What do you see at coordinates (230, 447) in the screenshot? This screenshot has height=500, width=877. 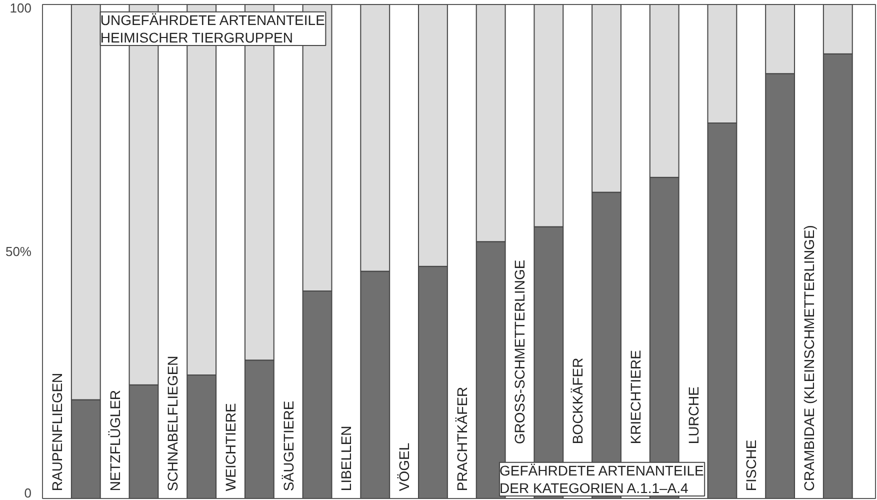 I see `x-tick-label: WEICHTIERE` at bounding box center [230, 447].